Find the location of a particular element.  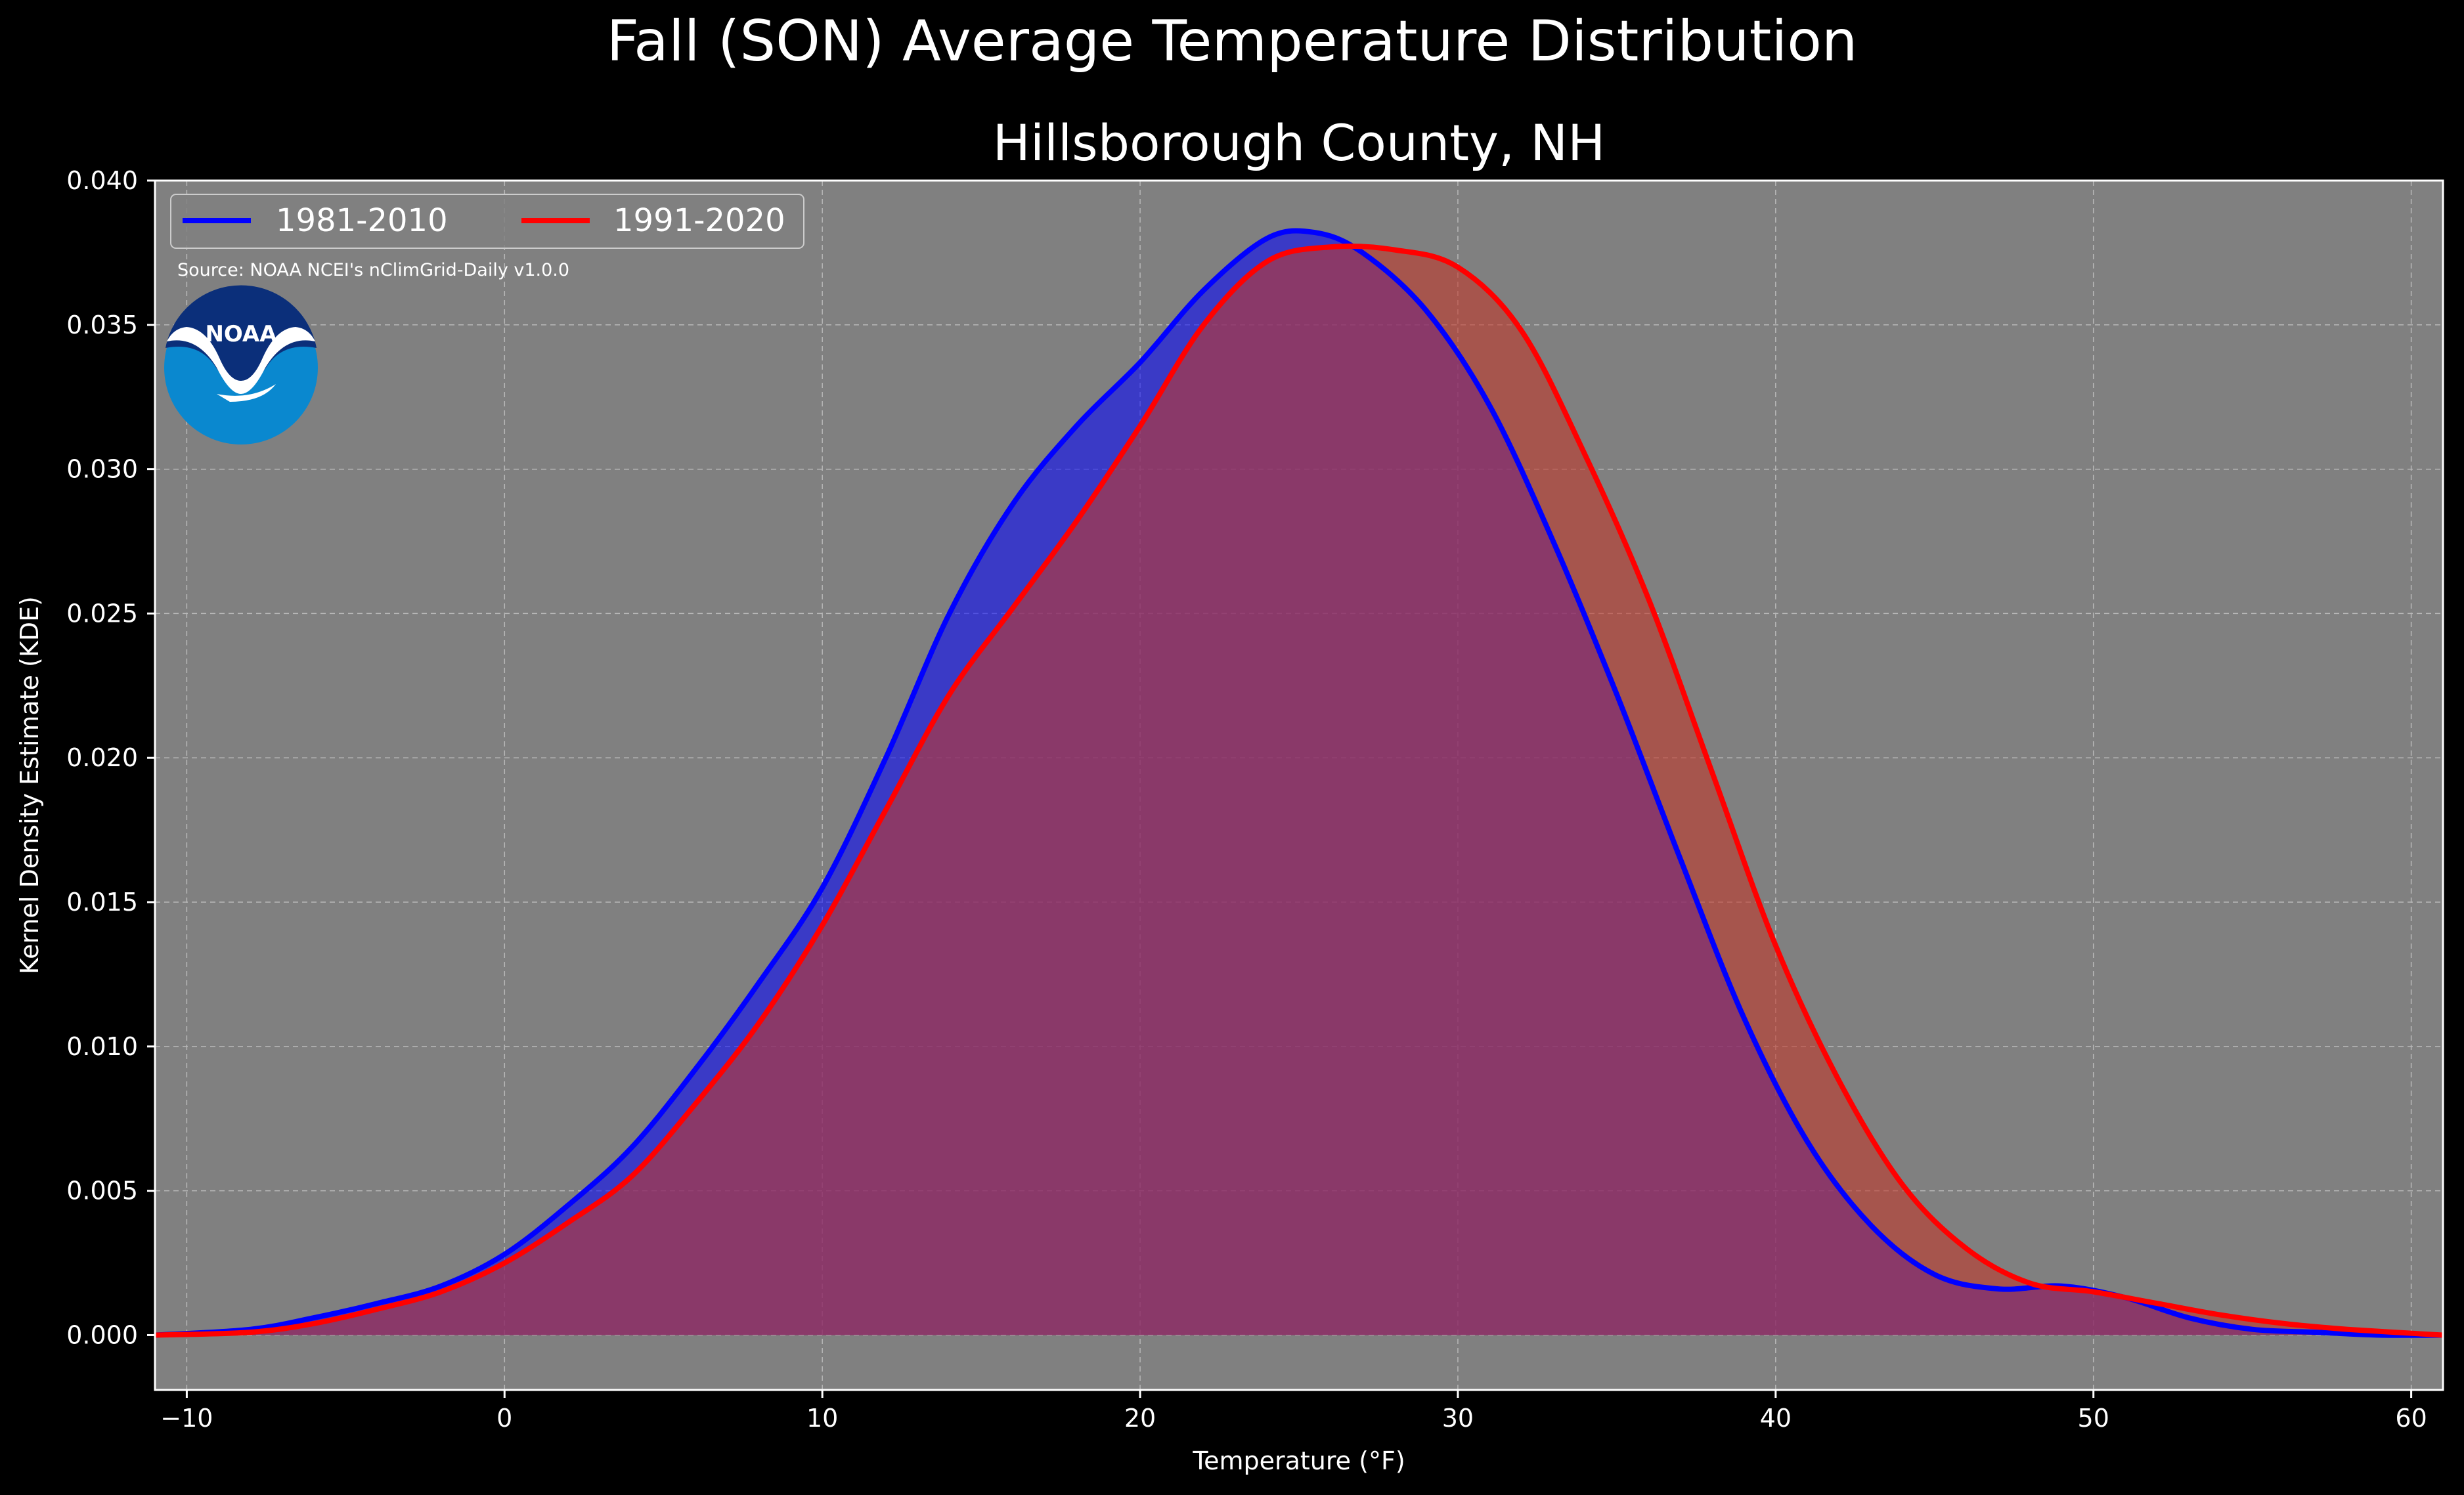

x-tick-label: 40 is located at coordinates (1776, 1418).